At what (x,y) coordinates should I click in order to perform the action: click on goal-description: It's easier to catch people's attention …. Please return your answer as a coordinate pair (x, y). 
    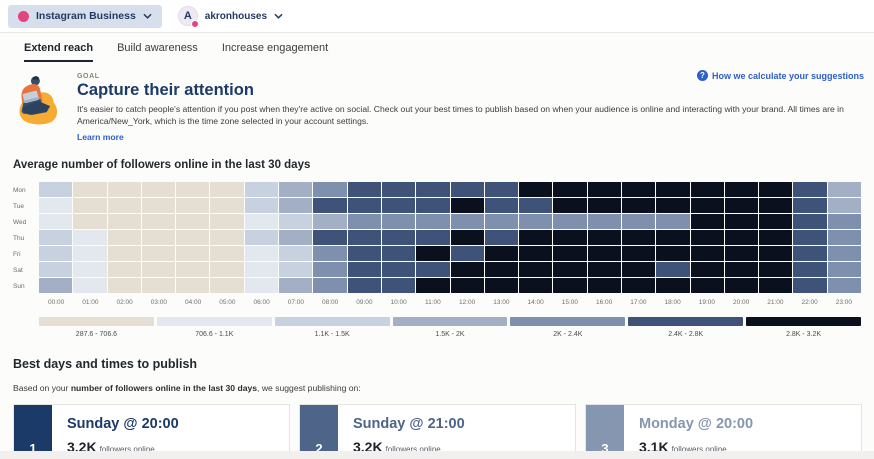
    Looking at the image, I should click on (460, 115).